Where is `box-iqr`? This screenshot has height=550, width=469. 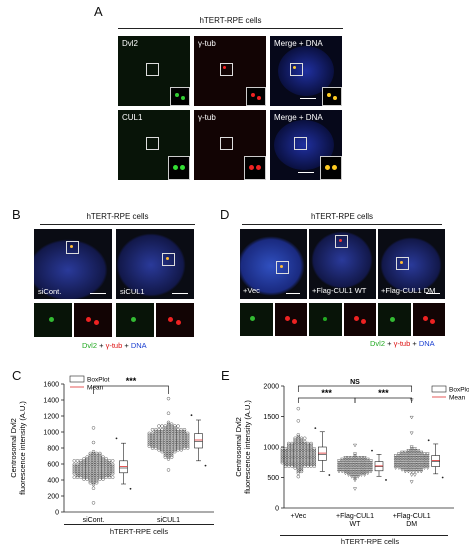
box-iqr is located at coordinates (435, 461).